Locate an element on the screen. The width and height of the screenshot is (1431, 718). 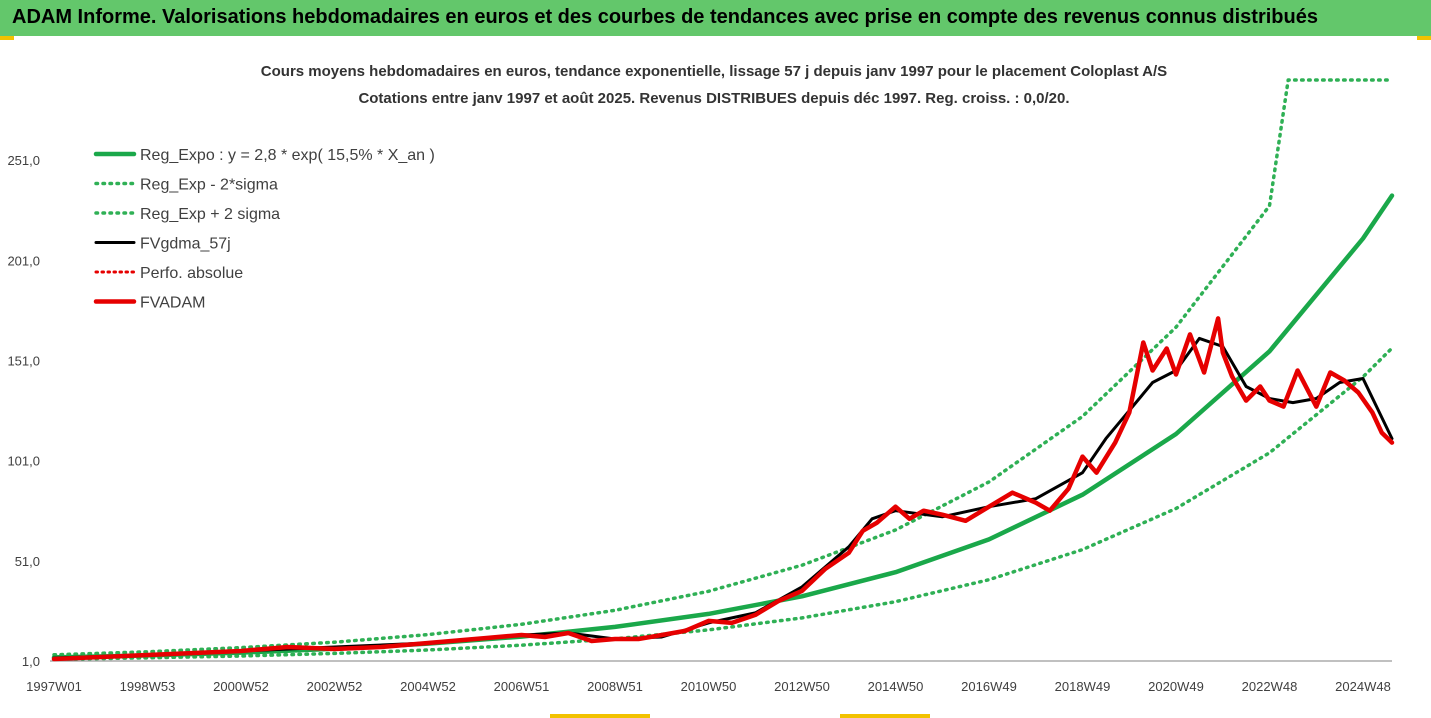
x-tick-label: 2008W51 is located at coordinates (615, 686).